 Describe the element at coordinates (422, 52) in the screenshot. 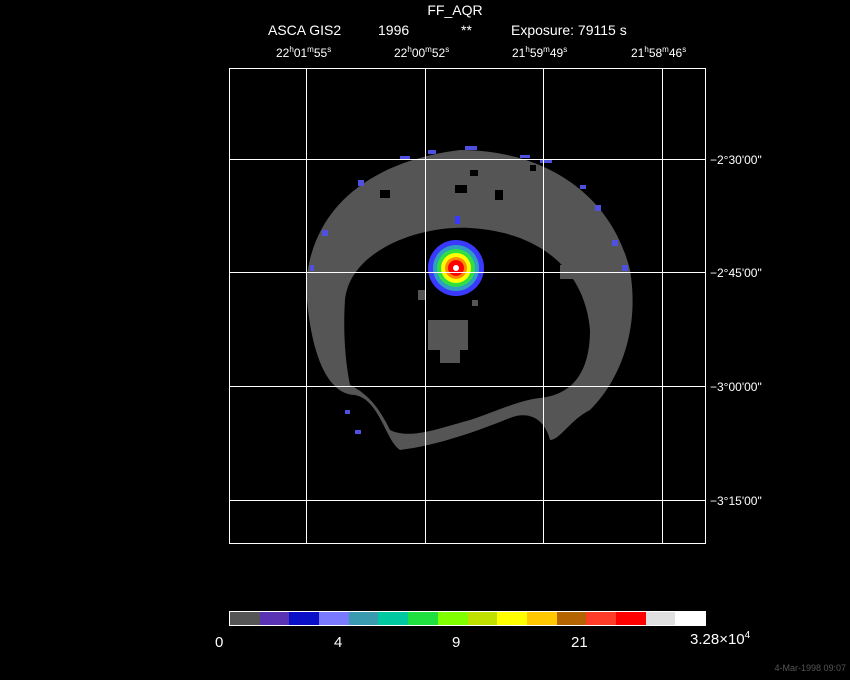

I see `ra-tick: 22h00m52s` at that location.